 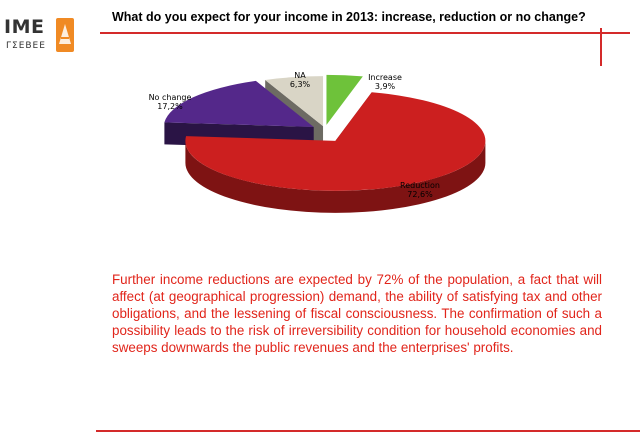 I want to click on logo: IME ΓΣΕΒΕΕ, so click(x=41, y=40).